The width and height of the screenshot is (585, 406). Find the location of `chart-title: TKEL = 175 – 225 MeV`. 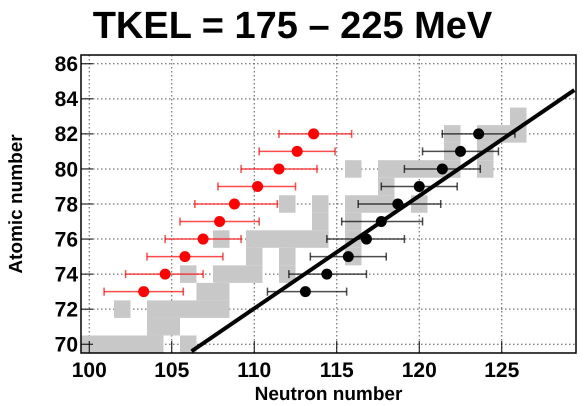

chart-title: TKEL = 175 – 225 MeV is located at coordinates (292, 26).